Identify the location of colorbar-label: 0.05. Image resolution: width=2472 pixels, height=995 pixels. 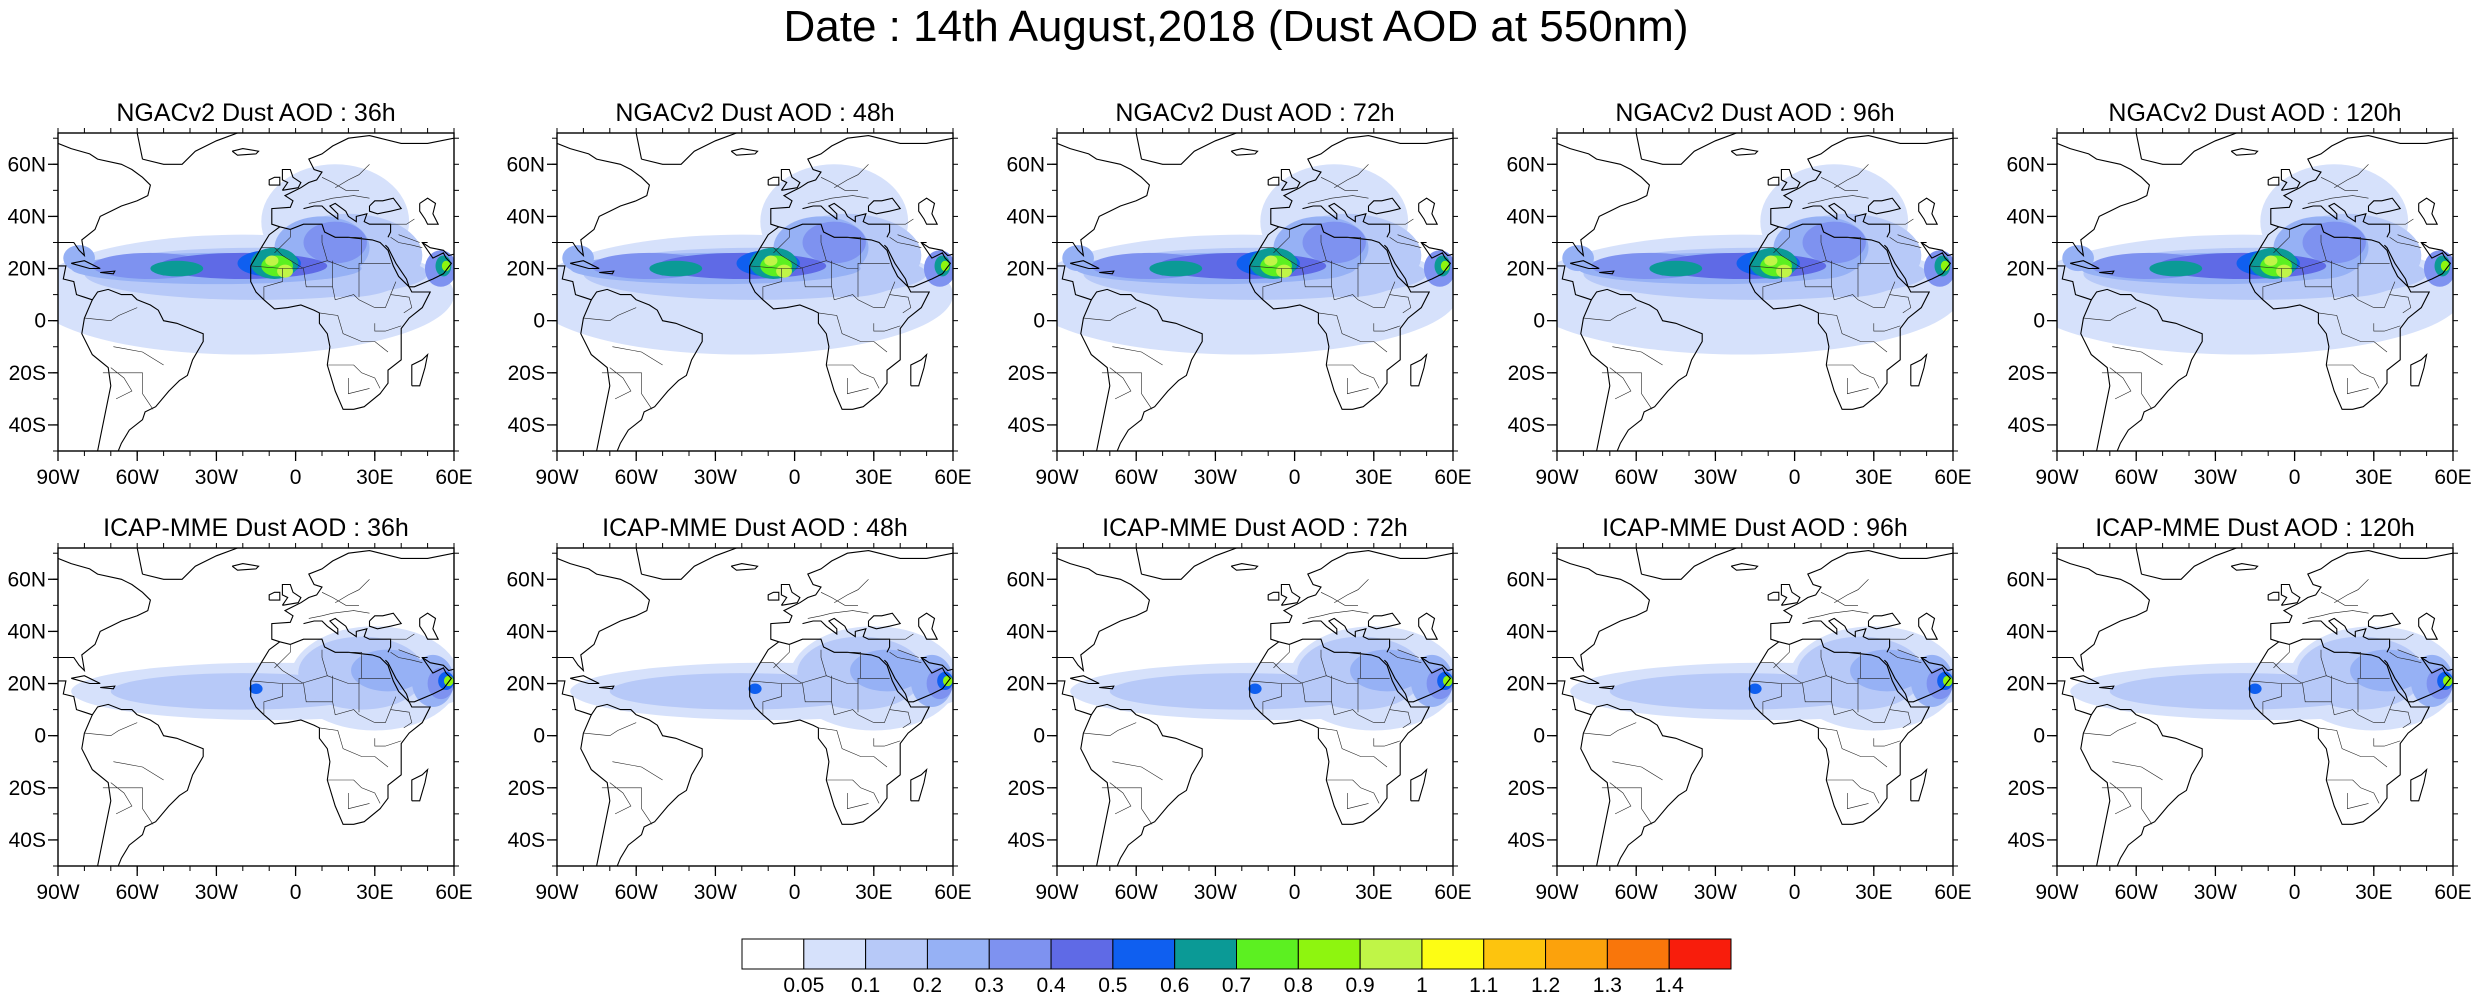
(803, 984).